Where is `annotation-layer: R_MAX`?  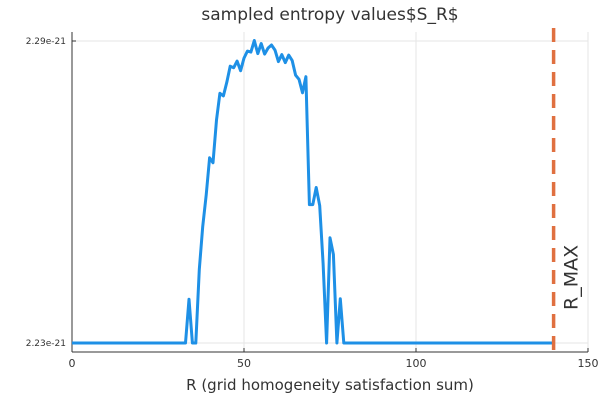
annotation-layer: R_MAX is located at coordinates (567, 190).